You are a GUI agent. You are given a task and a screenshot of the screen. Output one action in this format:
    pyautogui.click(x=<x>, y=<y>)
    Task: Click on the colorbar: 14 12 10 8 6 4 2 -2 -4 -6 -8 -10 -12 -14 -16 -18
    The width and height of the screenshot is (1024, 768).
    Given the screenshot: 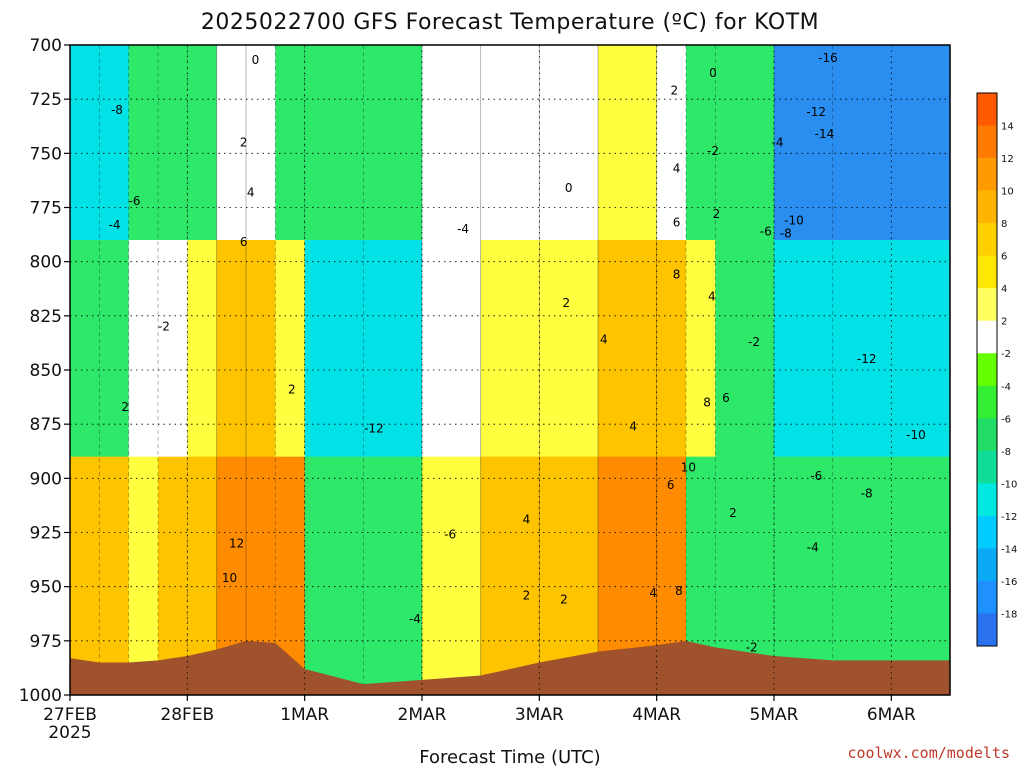 What is the action you would take?
    pyautogui.click(x=996, y=369)
    